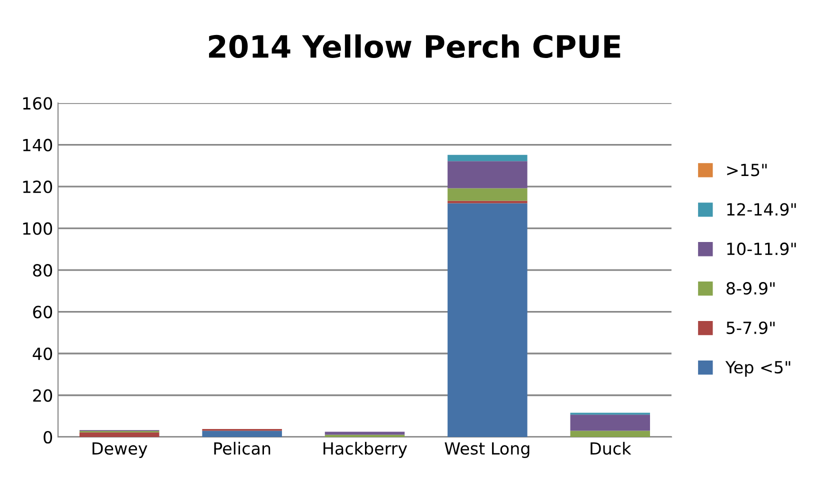 This screenshot has height=491, width=829. What do you see at coordinates (37, 103) in the screenshot?
I see `y-tick-label: 160` at bounding box center [37, 103].